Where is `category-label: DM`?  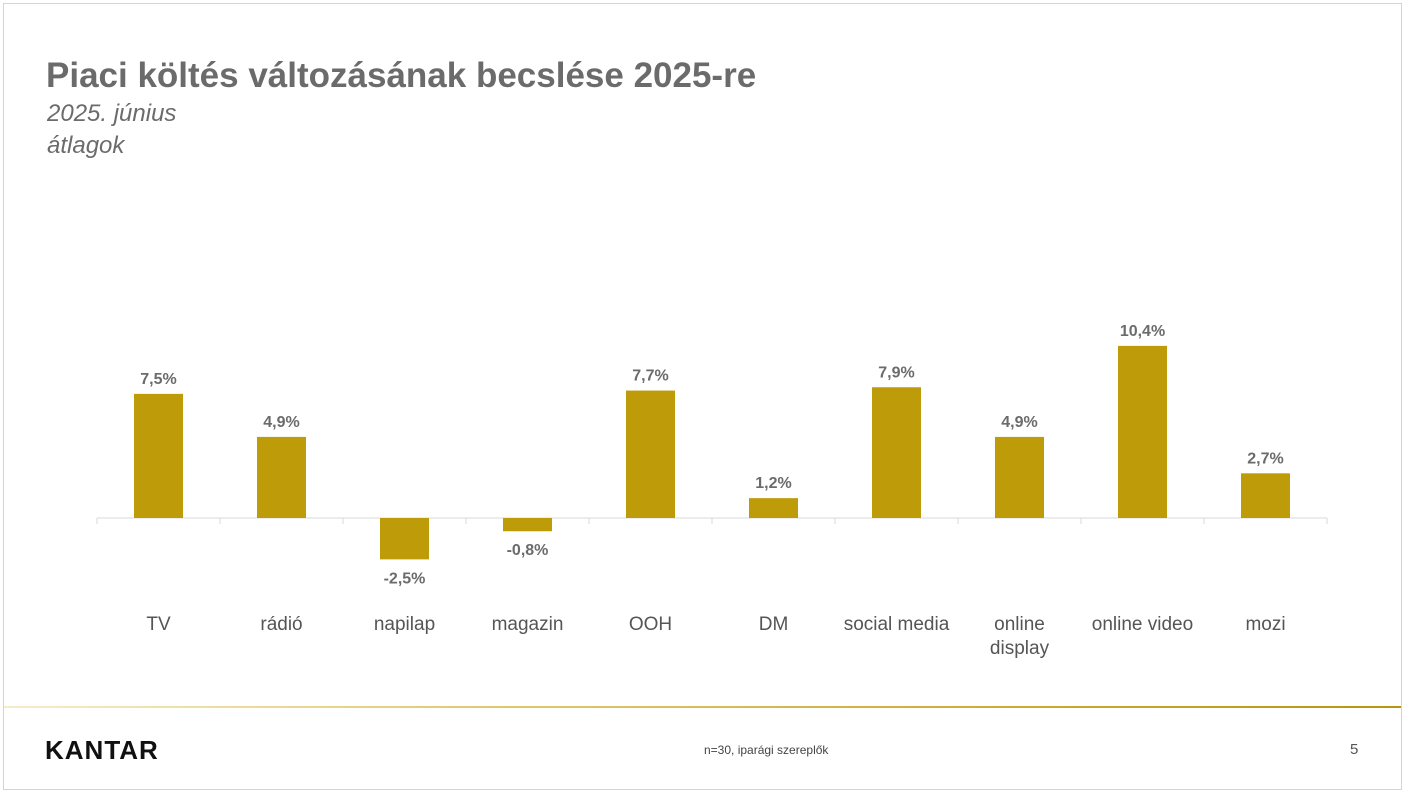
category-label: DM is located at coordinates (774, 624).